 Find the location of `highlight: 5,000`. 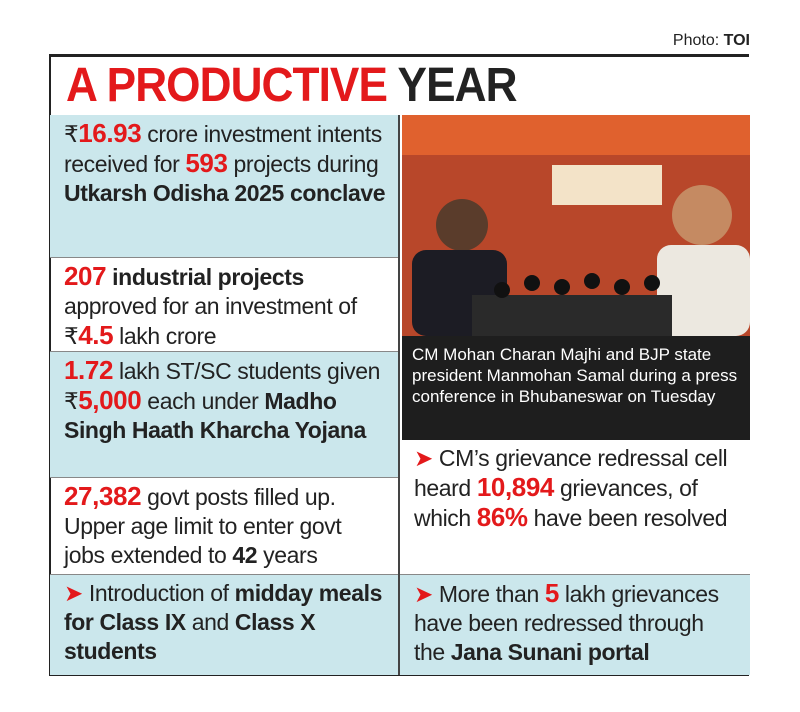

highlight: 5,000 is located at coordinates (110, 400).